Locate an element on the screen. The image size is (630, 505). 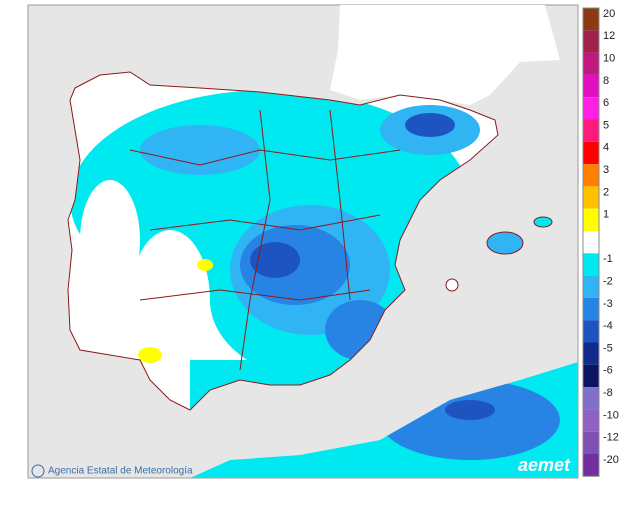
france-land is located at coordinates (445, 55).